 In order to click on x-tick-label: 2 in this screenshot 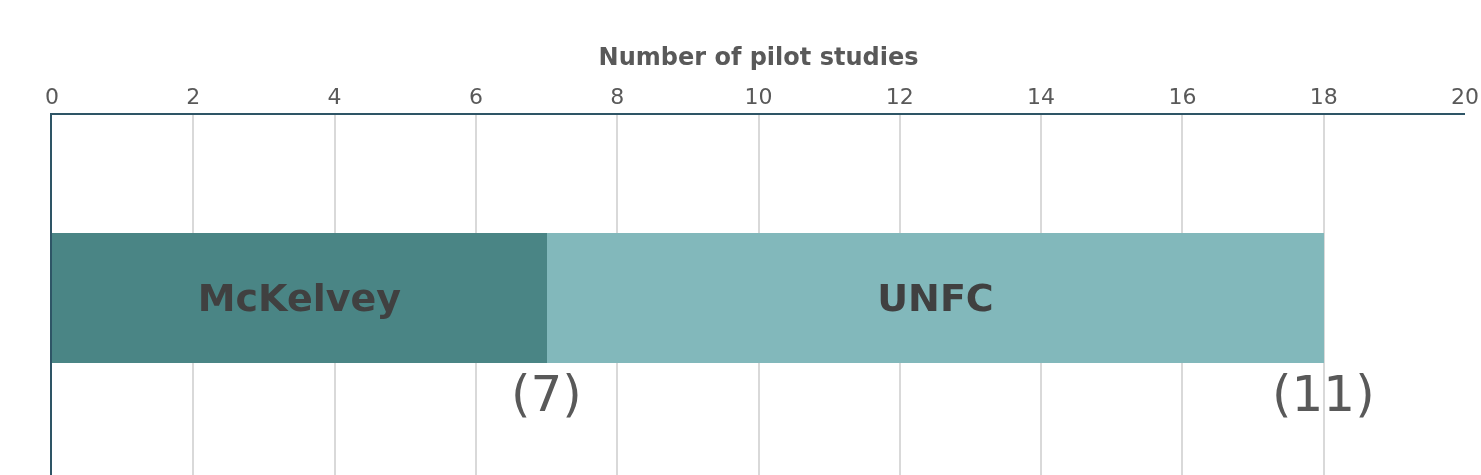, I will do `click(193, 97)`.